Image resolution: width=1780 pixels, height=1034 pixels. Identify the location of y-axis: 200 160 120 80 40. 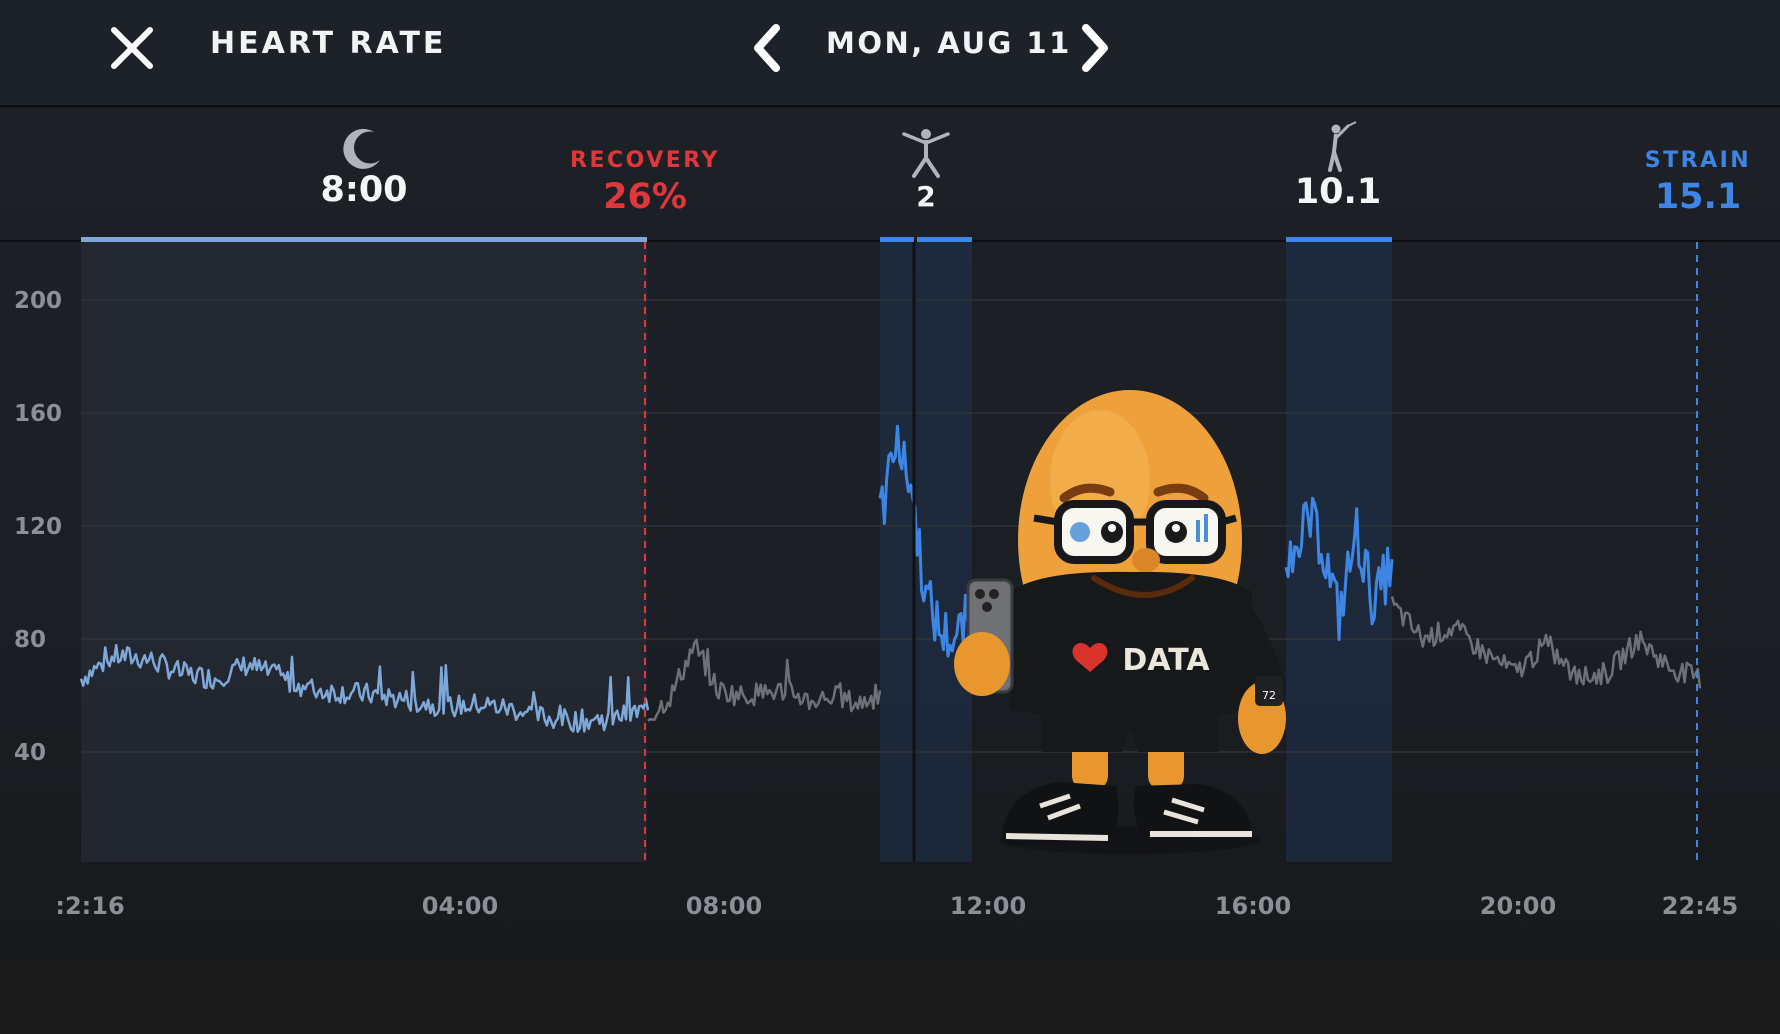
(38, 527).